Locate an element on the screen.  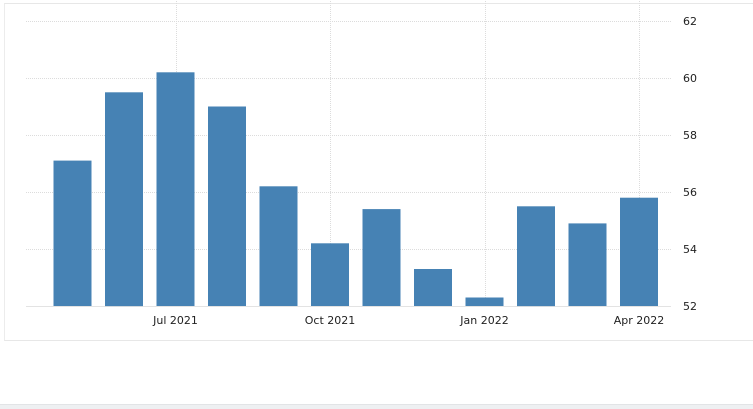
y-tick-label: 62 is located at coordinates (690, 21).